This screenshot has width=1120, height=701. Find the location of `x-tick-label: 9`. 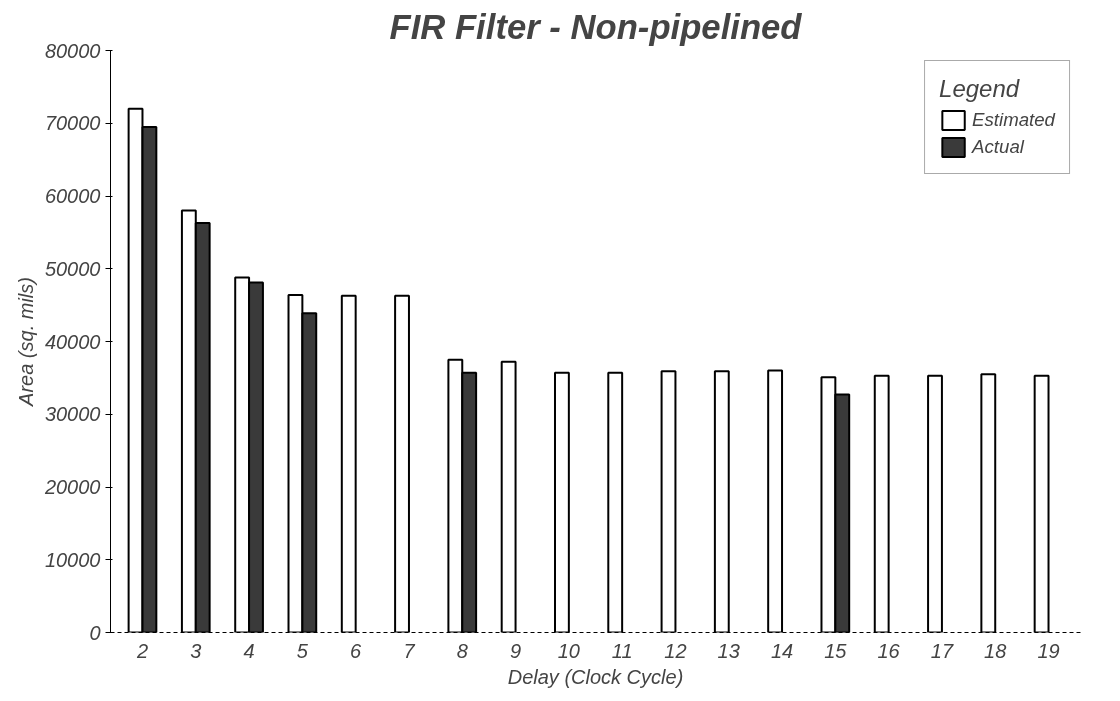

x-tick-label: 9 is located at coordinates (515, 650).